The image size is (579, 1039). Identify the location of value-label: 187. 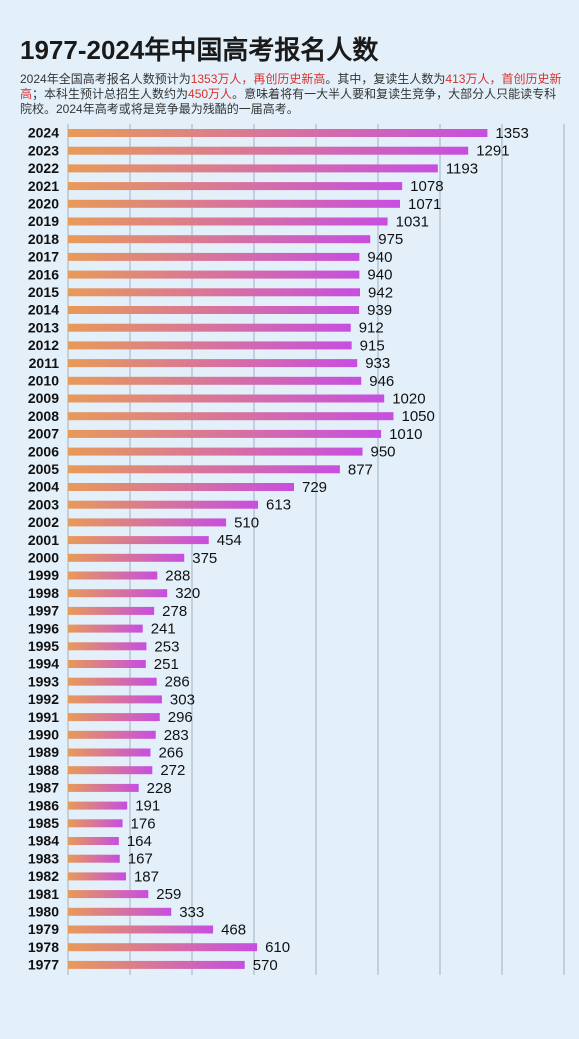
(146, 876).